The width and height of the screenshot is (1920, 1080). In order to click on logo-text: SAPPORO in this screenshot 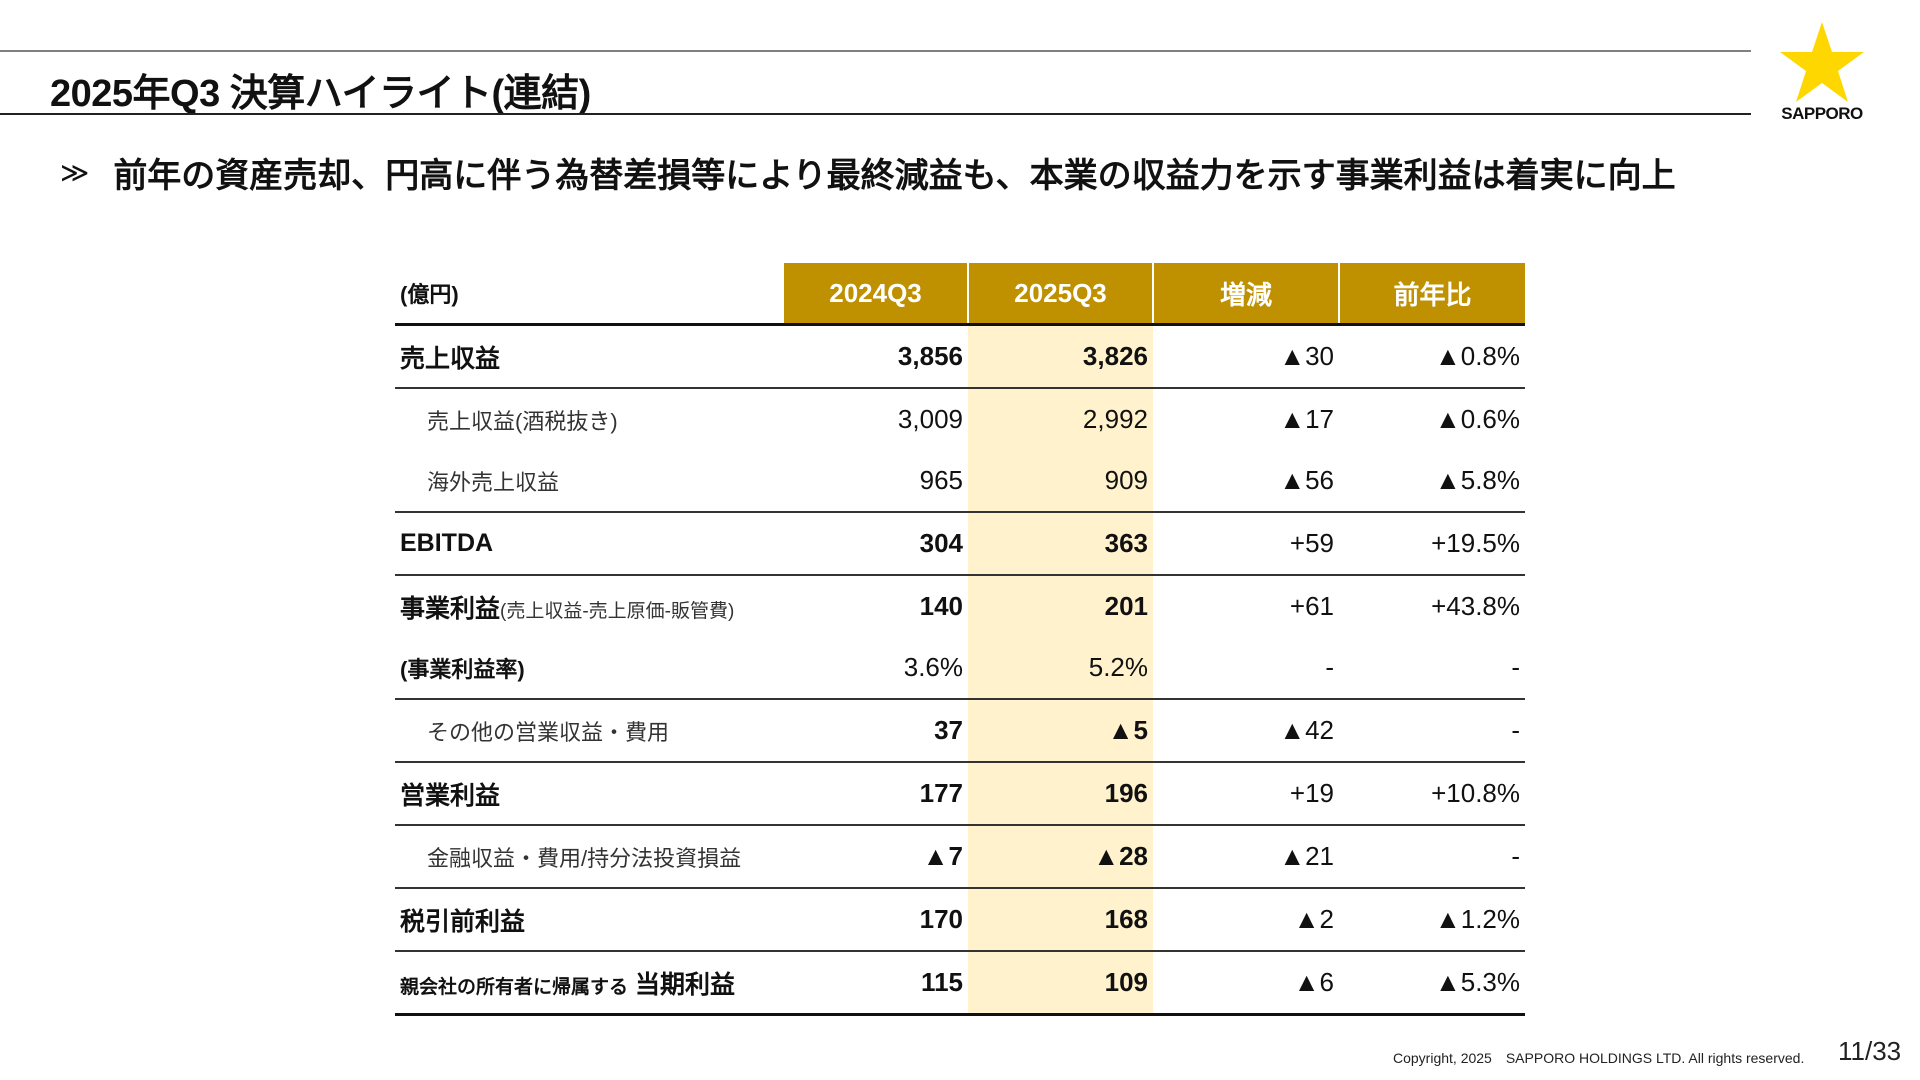, I will do `click(1822, 113)`.